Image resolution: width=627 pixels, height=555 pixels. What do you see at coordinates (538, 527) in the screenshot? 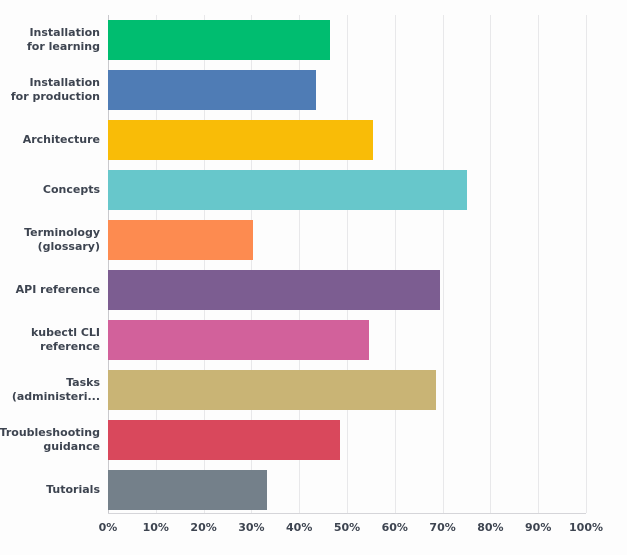
I see `x-tick-label: 90%` at bounding box center [538, 527].